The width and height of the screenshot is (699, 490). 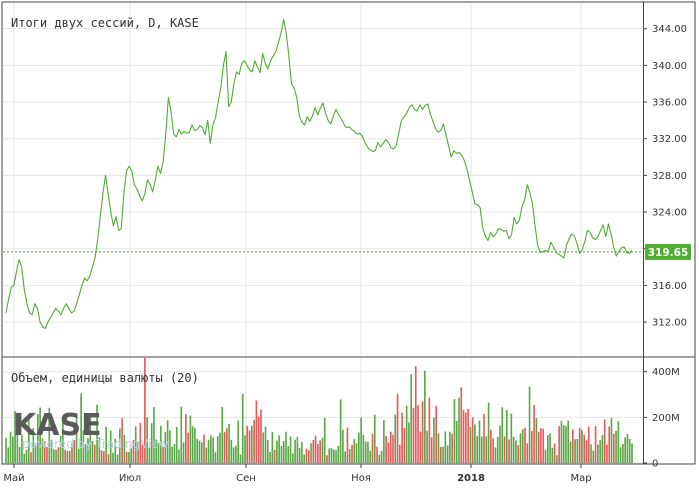 I want to click on last-price-label: 319.65, so click(x=668, y=253).